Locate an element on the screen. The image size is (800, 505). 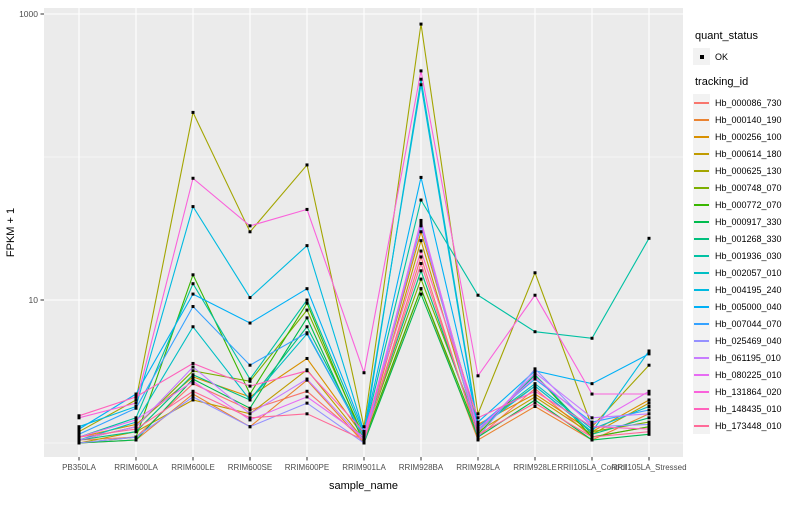
legend-item-Hb_000772_070: Hb_000772_070 is located at coordinates (746, 204).